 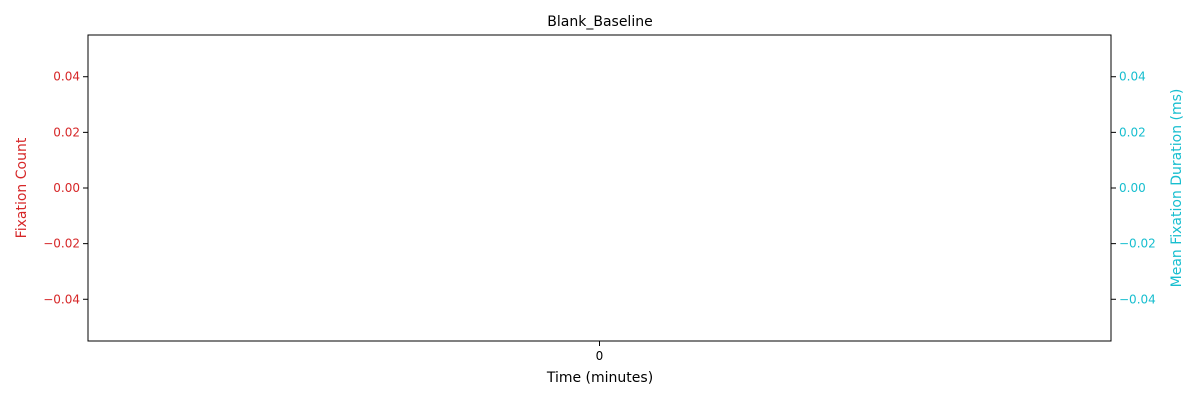 I want to click on left-y-tick-label: −0.02, so click(x=61, y=244).